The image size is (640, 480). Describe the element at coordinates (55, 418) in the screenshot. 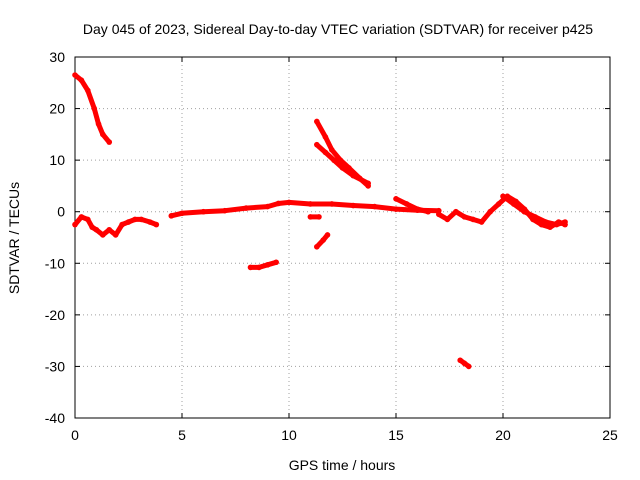

I see `y-tick-label: -40` at that location.